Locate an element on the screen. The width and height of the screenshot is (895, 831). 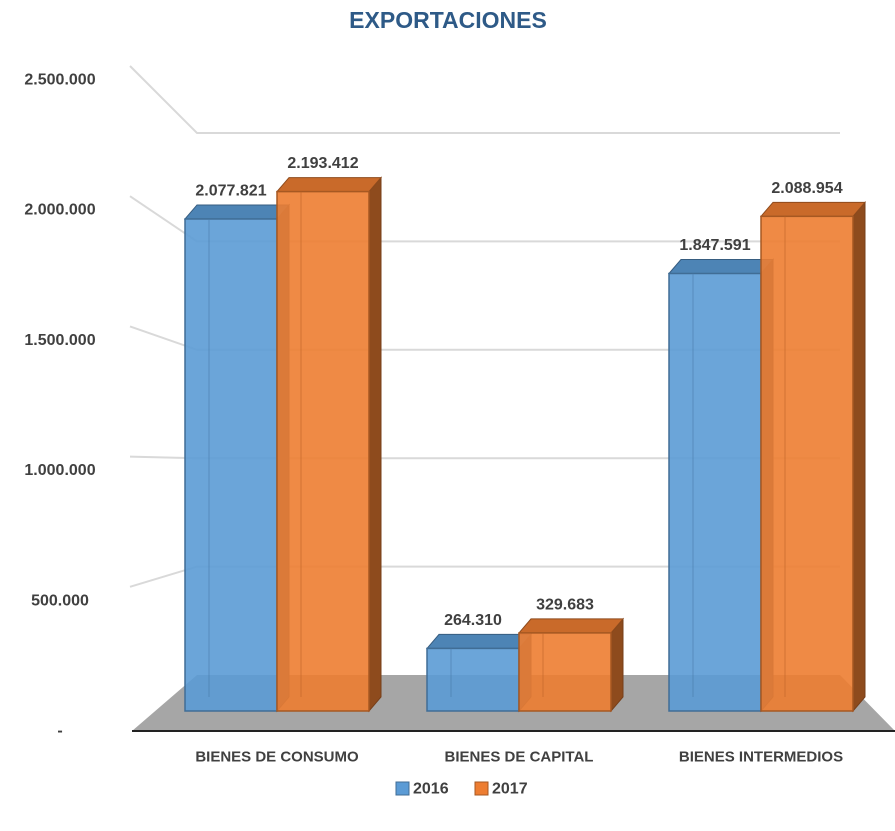
chart-title: EXPORTACIONES is located at coordinates (448, 20).